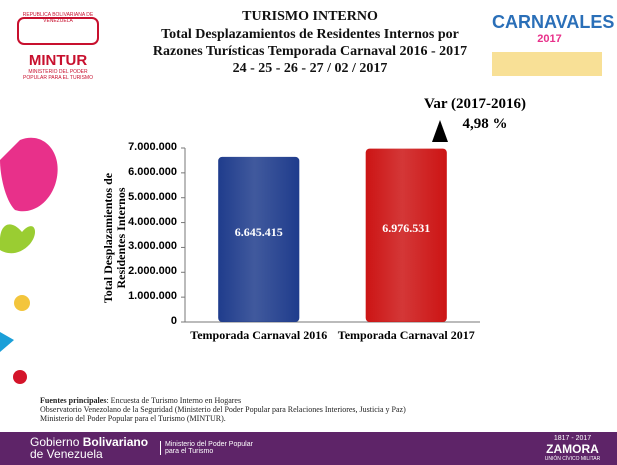  Describe the element at coordinates (308, 448) in the screenshot. I see `footer-band` at that location.